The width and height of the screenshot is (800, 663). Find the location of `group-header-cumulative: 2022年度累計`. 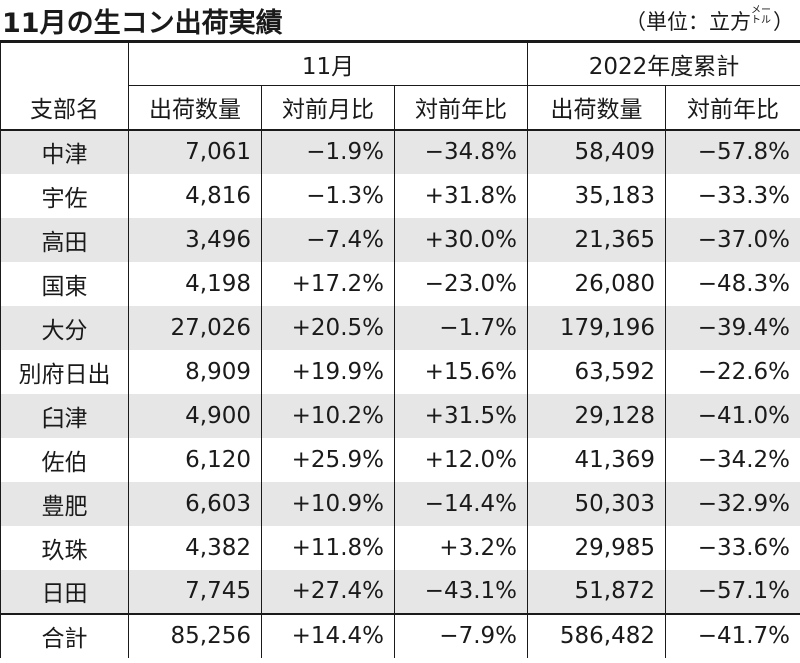

group-header-cumulative: 2022年度累計 is located at coordinates (663, 63).